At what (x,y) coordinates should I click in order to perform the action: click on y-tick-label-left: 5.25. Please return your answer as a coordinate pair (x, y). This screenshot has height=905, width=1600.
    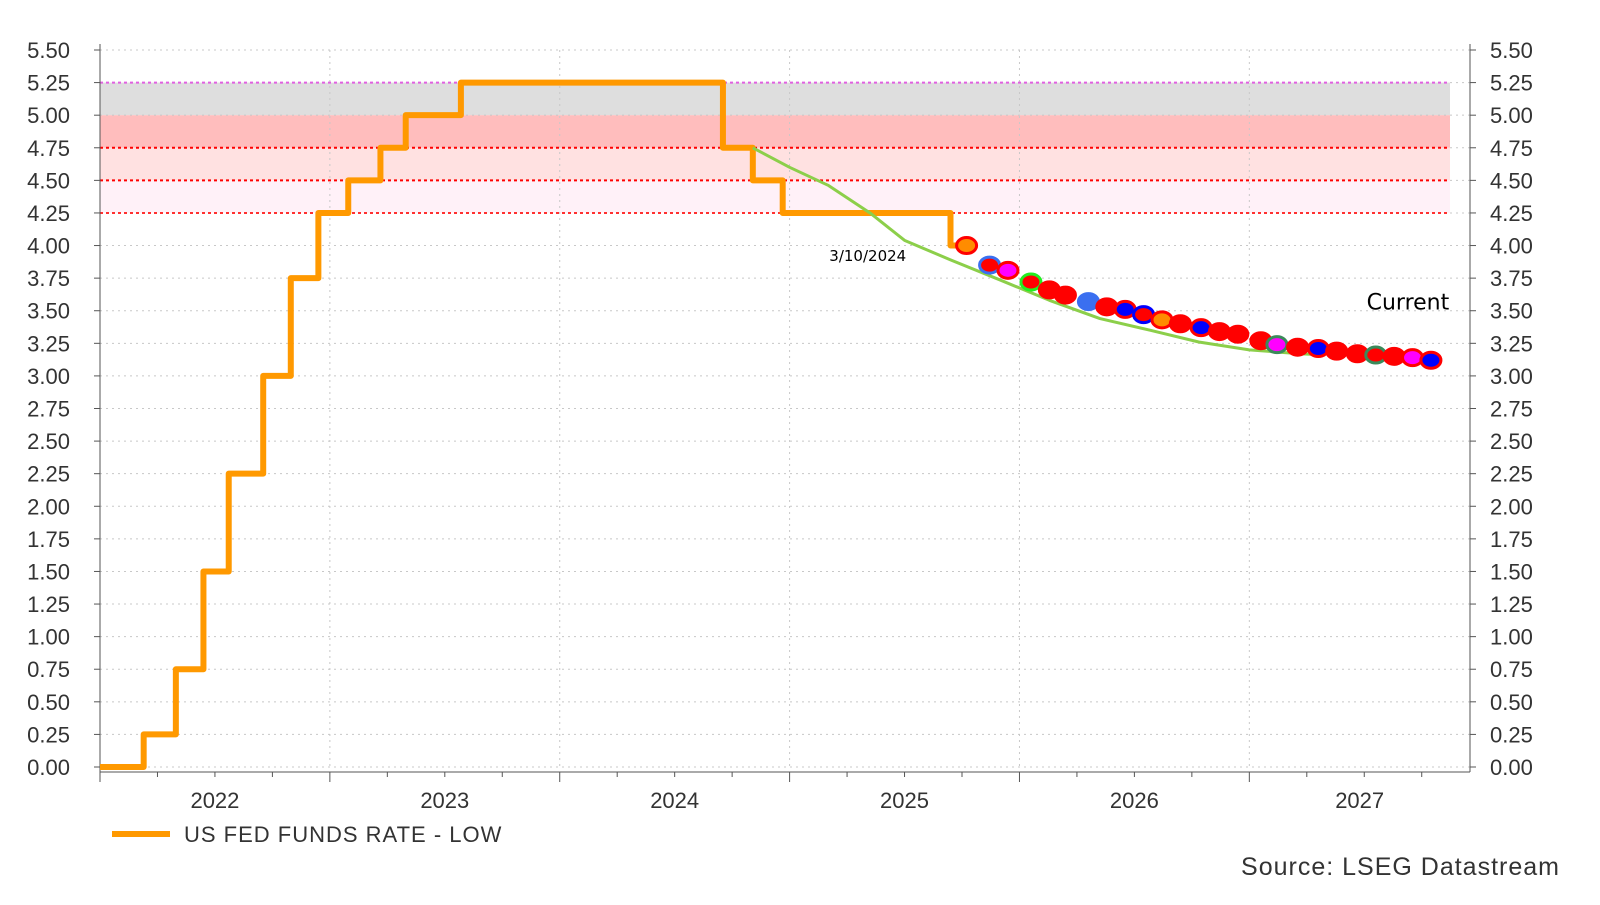
    Looking at the image, I should click on (48, 83).